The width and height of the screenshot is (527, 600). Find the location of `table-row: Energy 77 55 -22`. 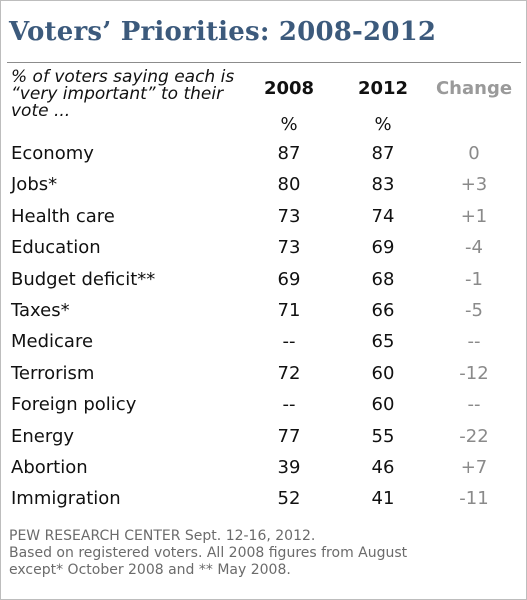

table-row: Energy 77 55 -22 is located at coordinates (264, 436).